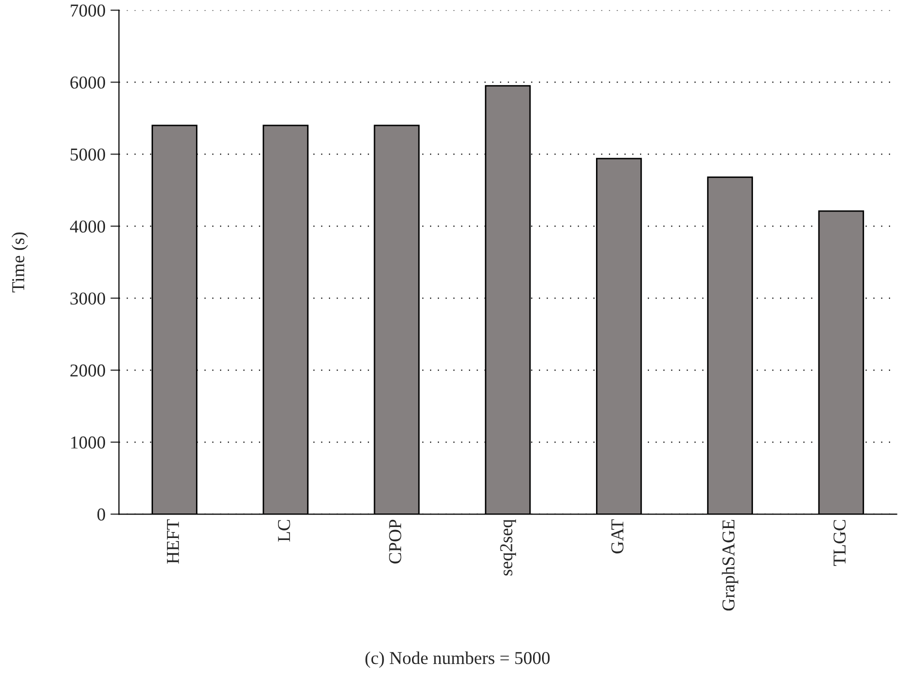 This screenshot has height=681, width=915. Describe the element at coordinates (284, 531) in the screenshot. I see `x-tick-label: LC` at that location.